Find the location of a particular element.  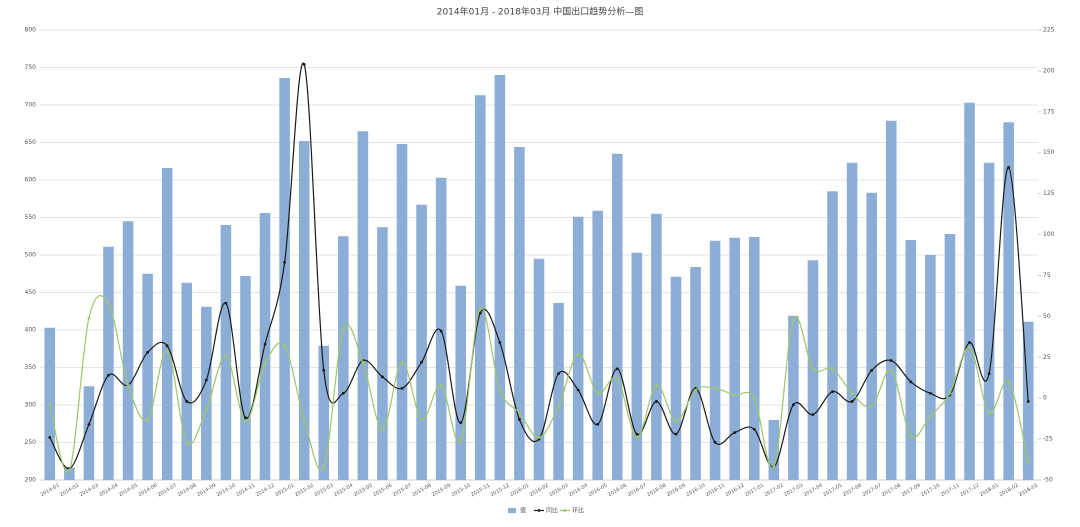

y-tick-label: 350 is located at coordinates (31, 367).